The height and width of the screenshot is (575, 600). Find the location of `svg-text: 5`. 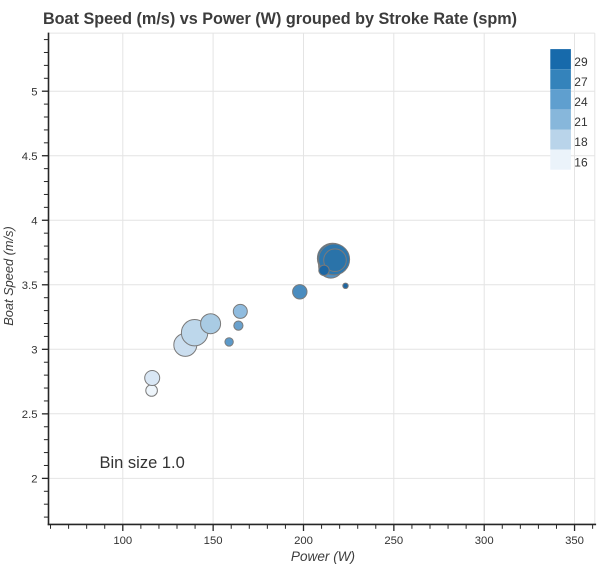

svg-text: 5 is located at coordinates (34, 93).